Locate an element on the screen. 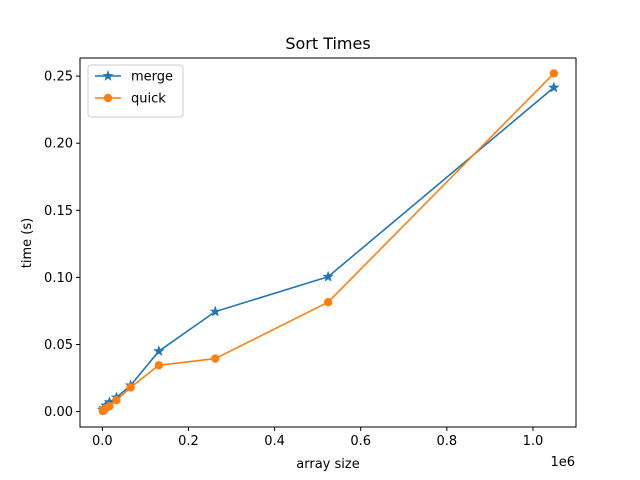 The height and width of the screenshot is (480, 640). legend-box is located at coordinates (135, 91).